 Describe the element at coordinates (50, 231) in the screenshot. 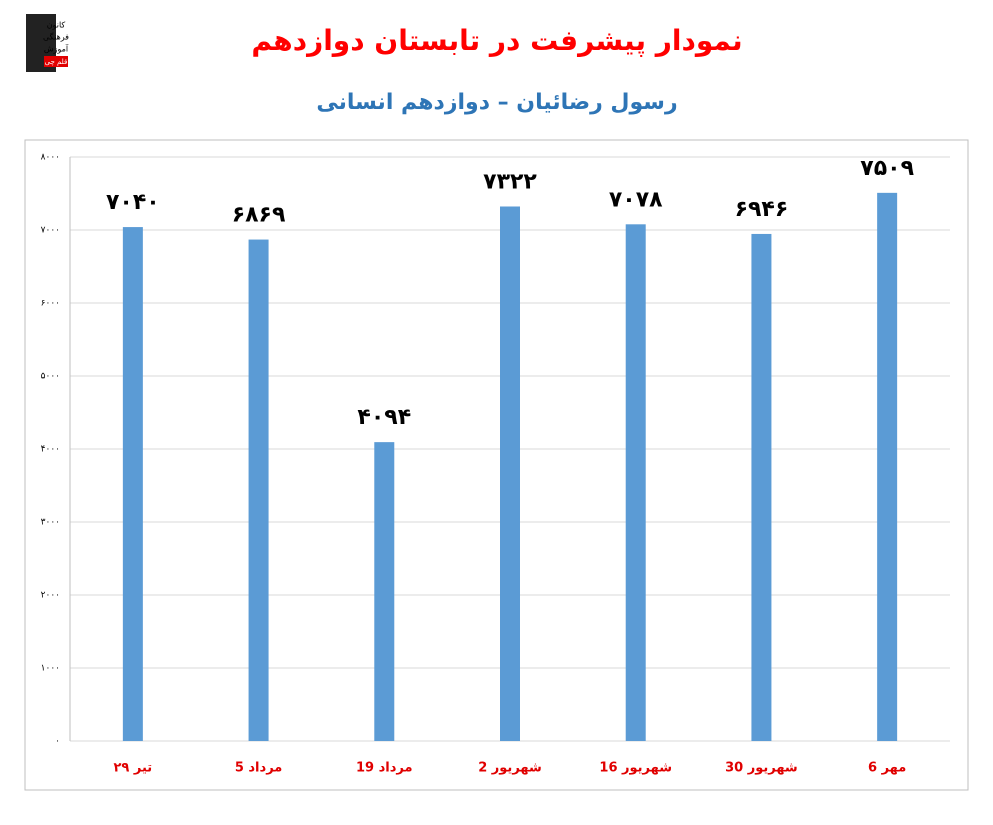

I see `y-tick-label: ۷۰۰۰` at that location.